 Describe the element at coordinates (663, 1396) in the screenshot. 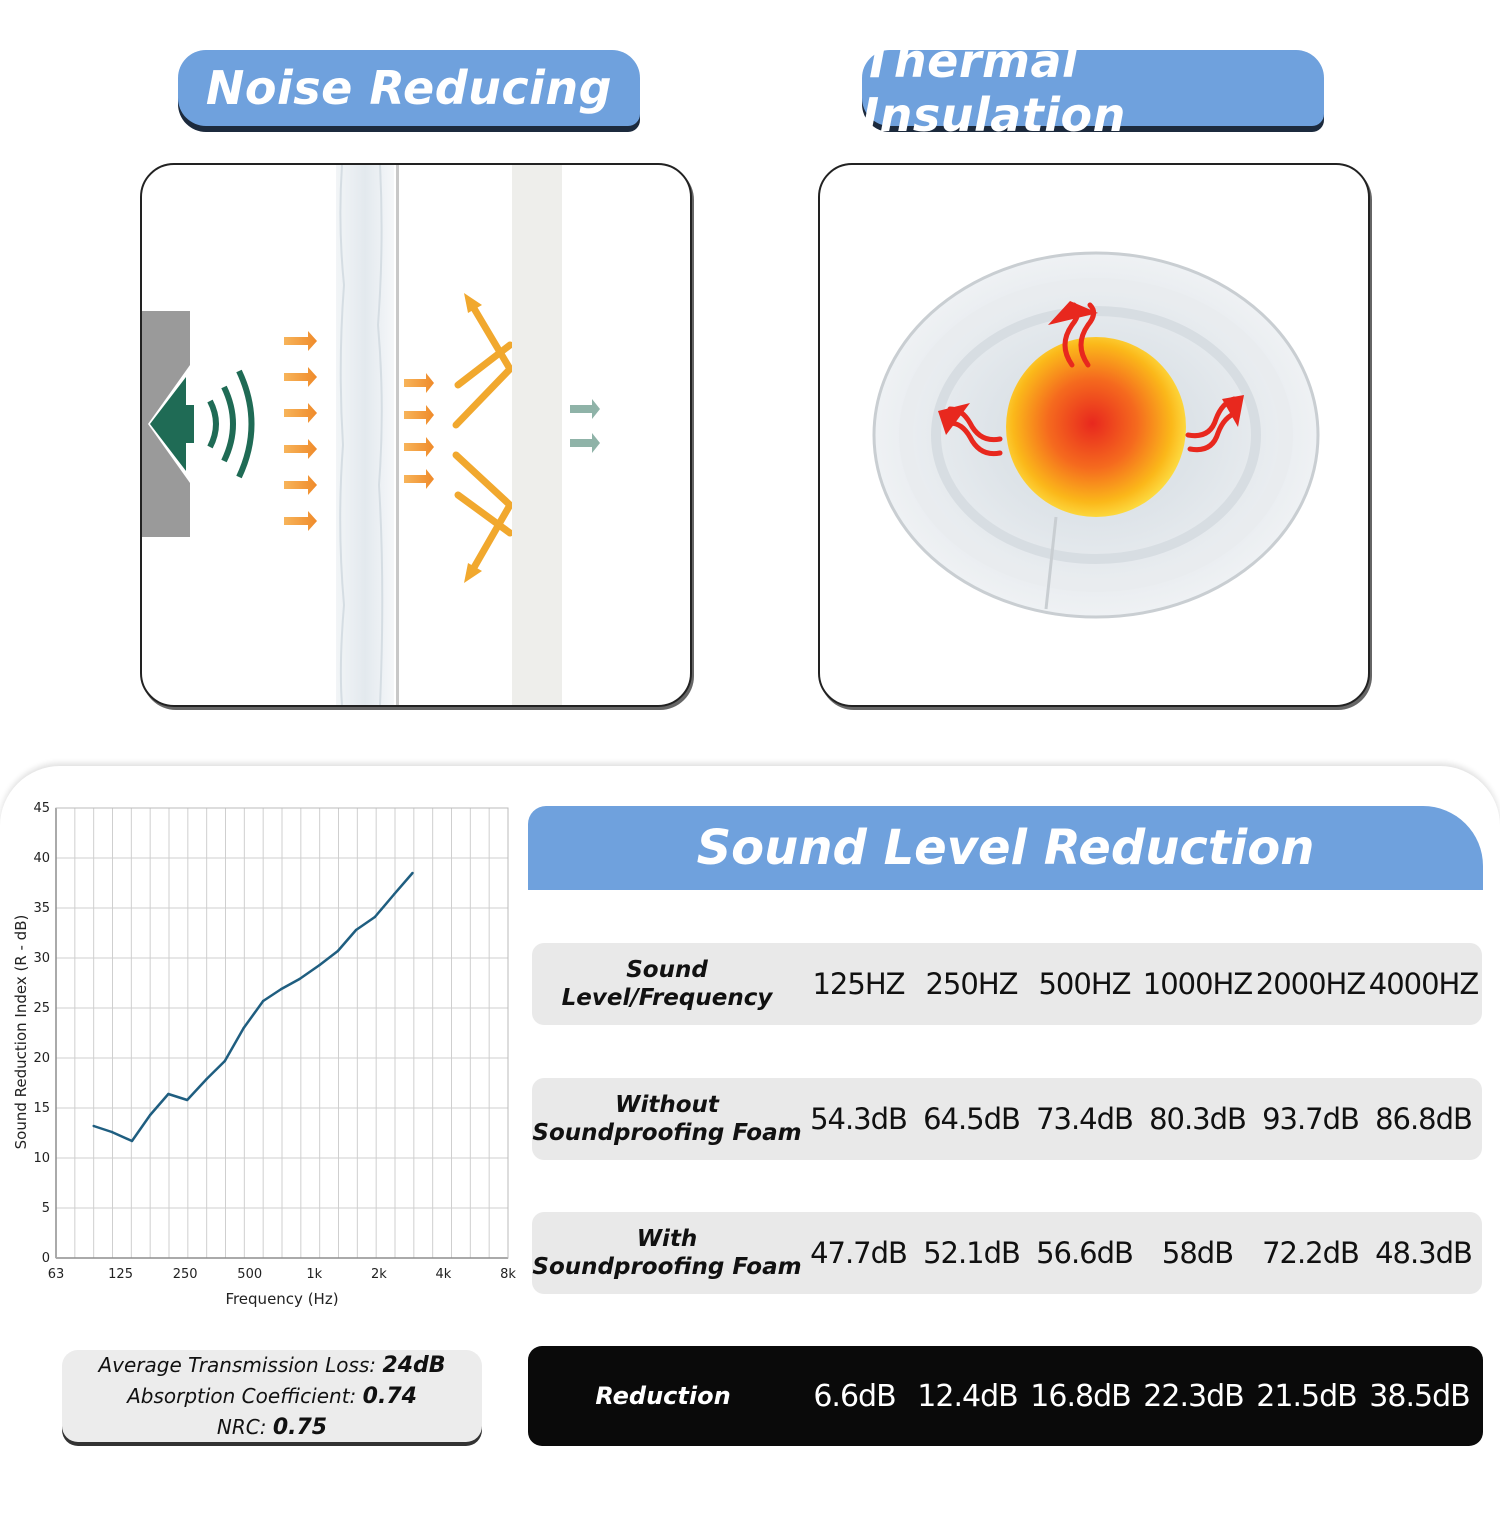

I see `row-label: Reduction` at that location.